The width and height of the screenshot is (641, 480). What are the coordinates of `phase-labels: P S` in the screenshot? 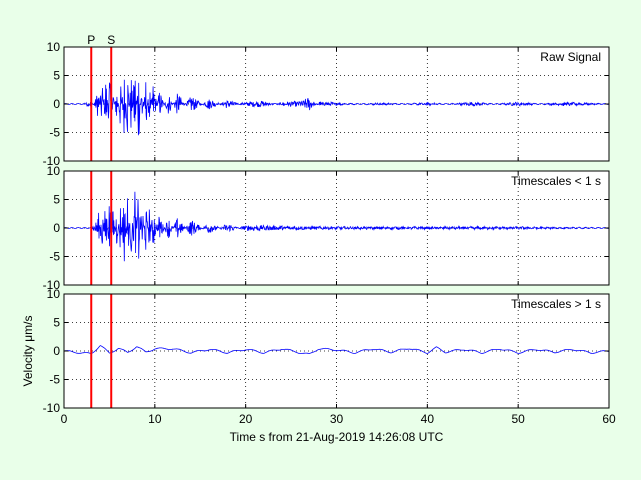 It's located at (101, 40).